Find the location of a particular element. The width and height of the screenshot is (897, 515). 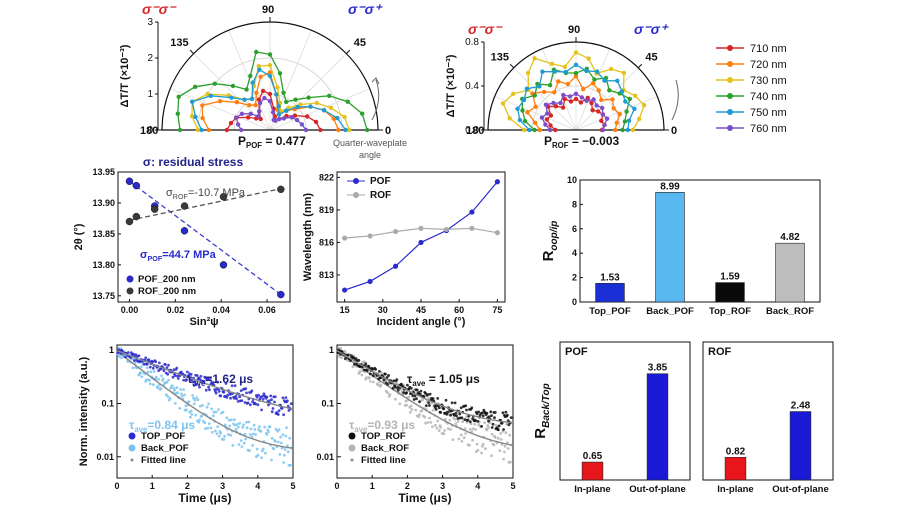

oop-ratio-bar is located at coordinates (670, 247).